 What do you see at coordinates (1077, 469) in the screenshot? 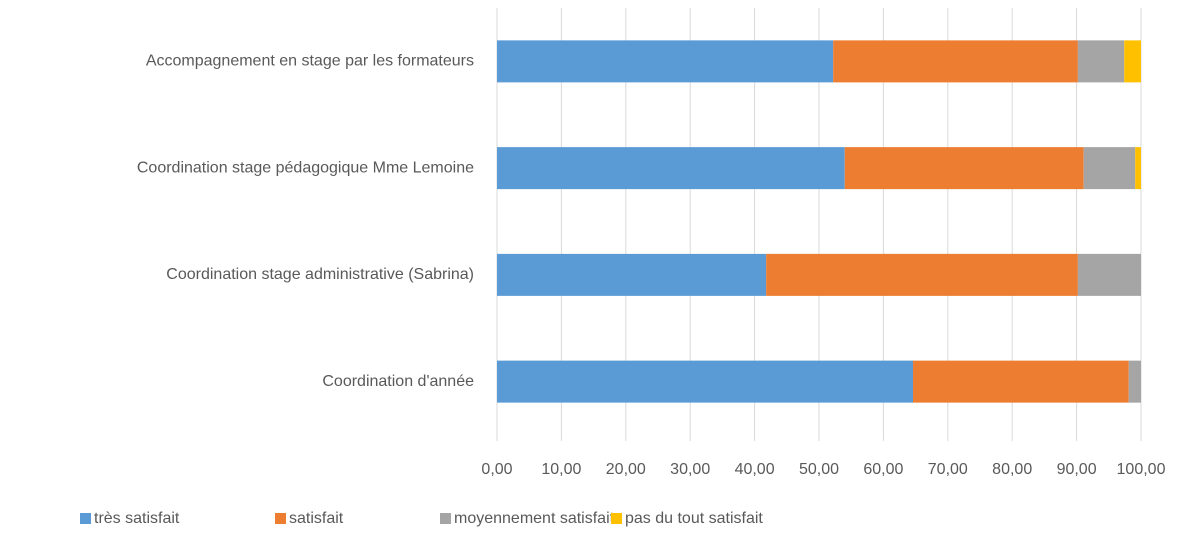
I see `x-tick-label: 90,00` at bounding box center [1077, 469].